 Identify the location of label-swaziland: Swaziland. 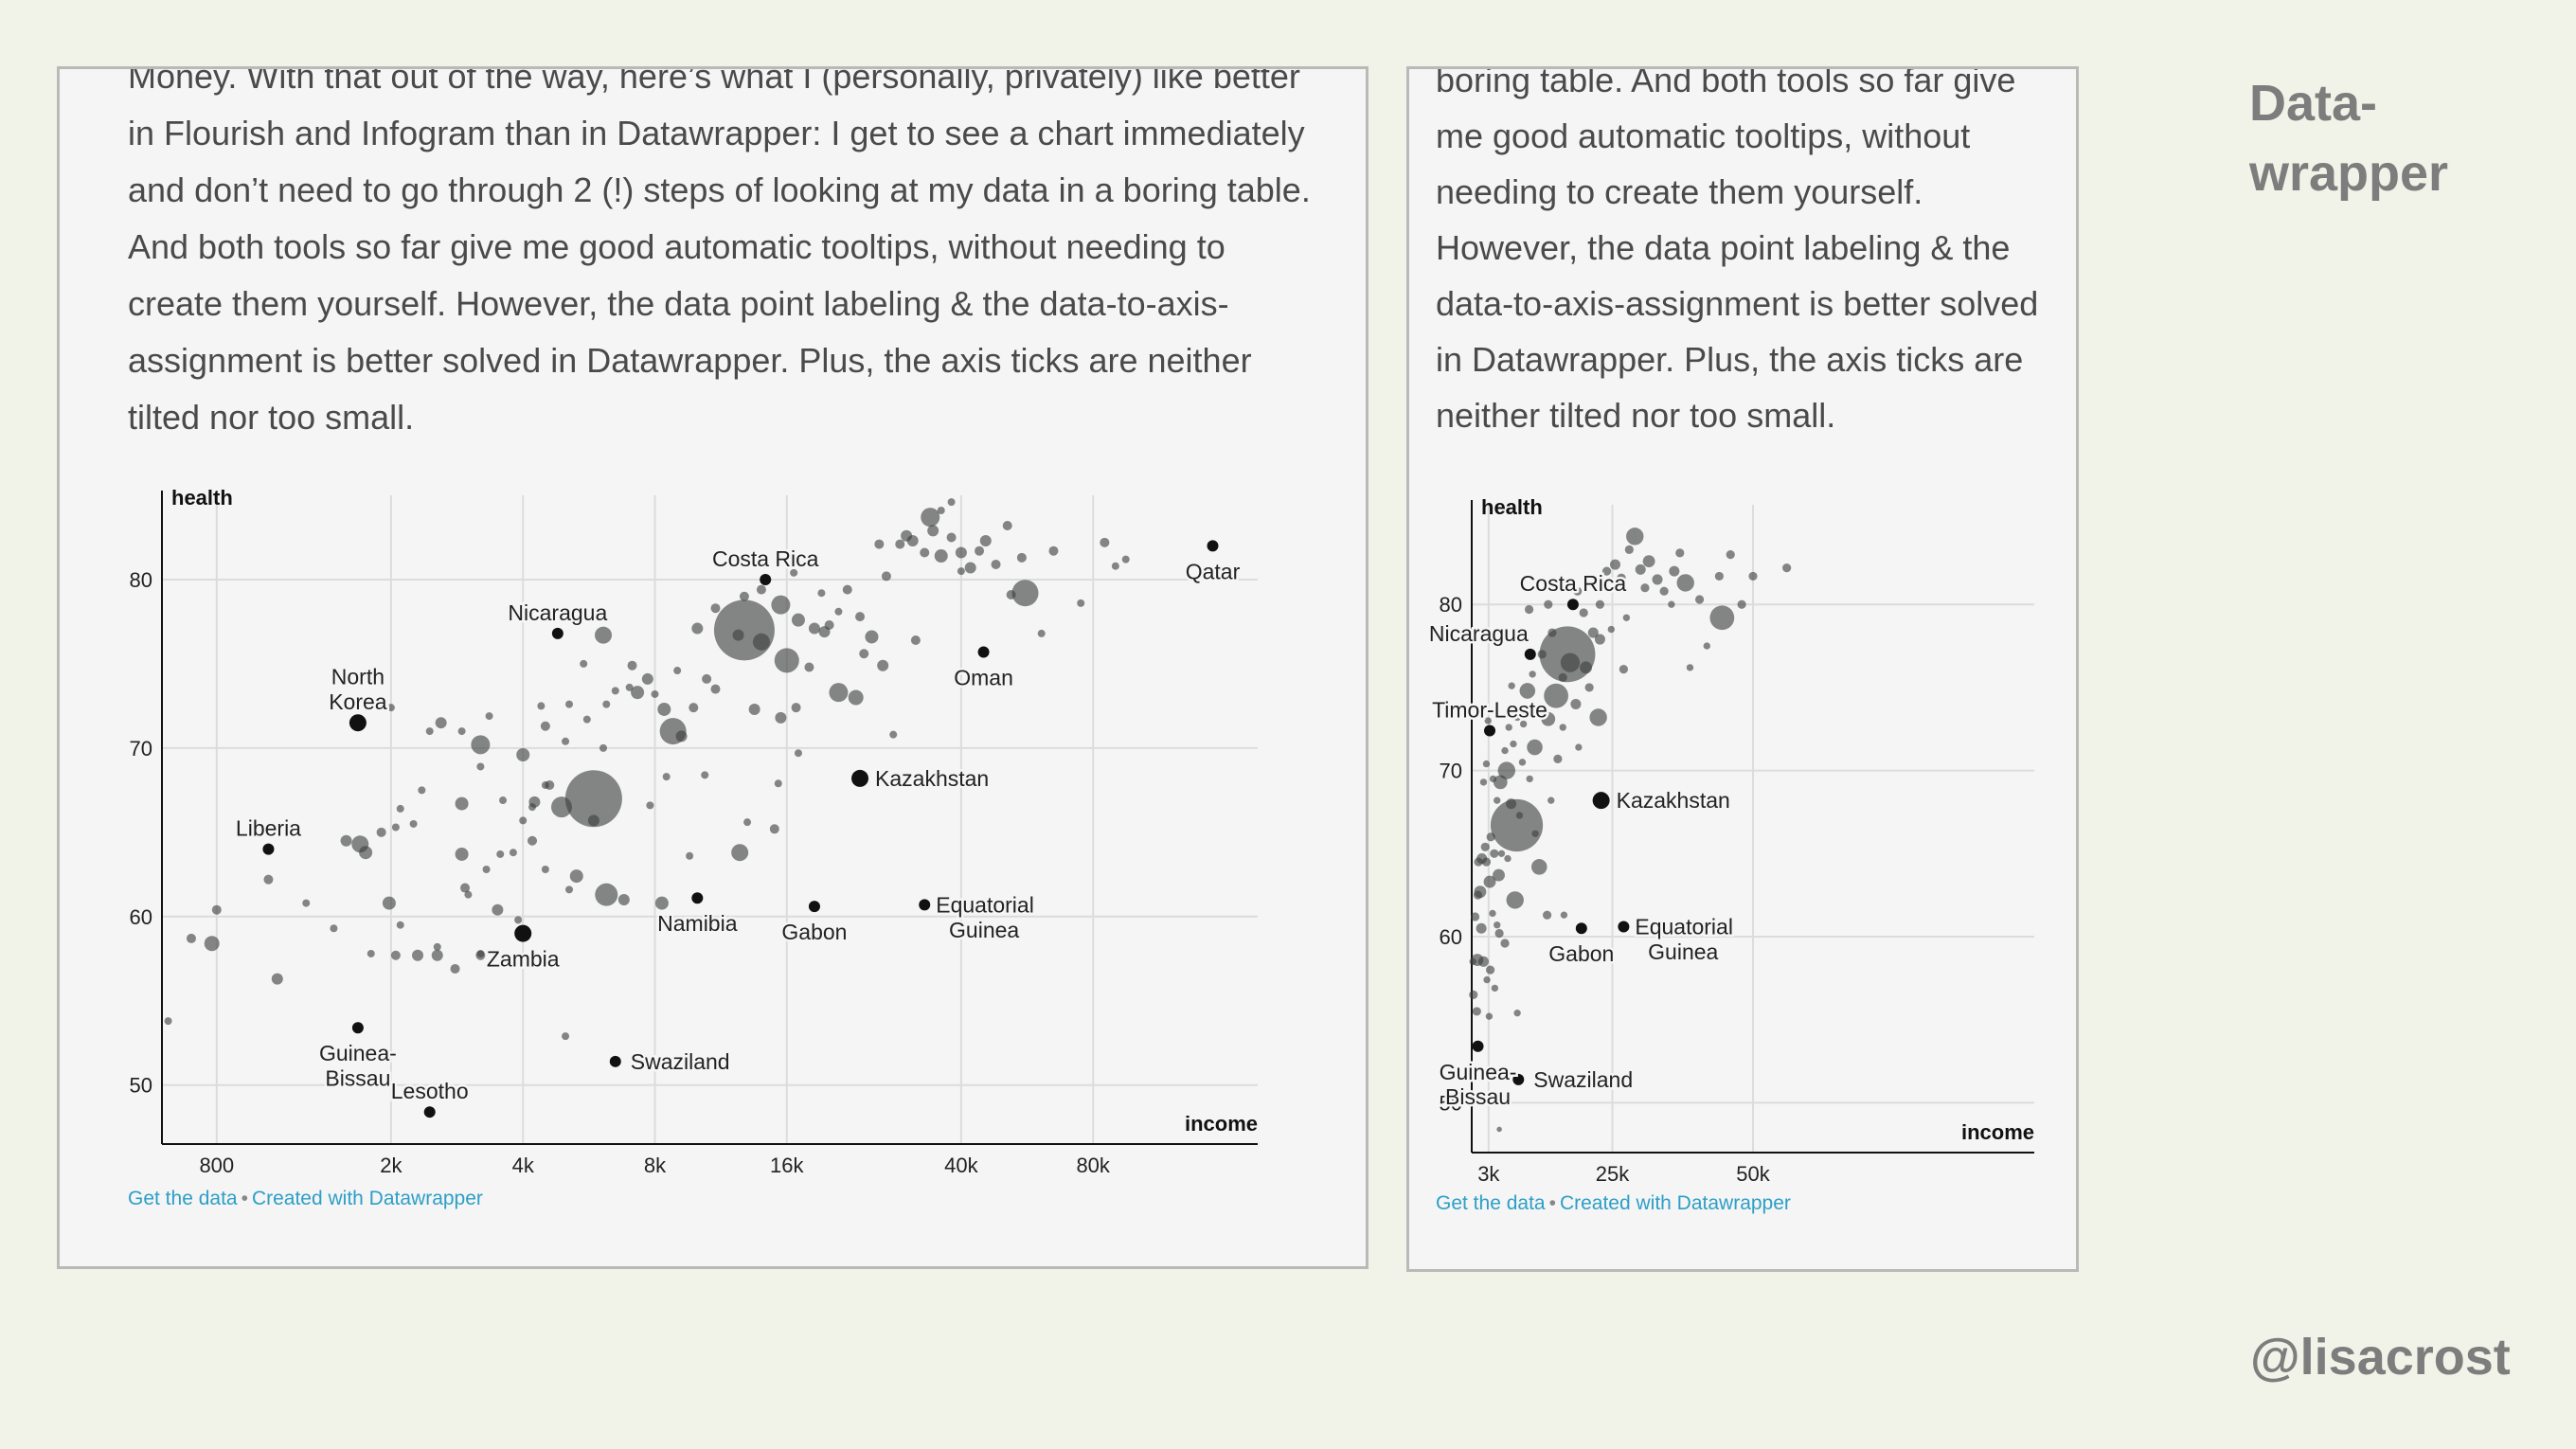
(680, 1061).